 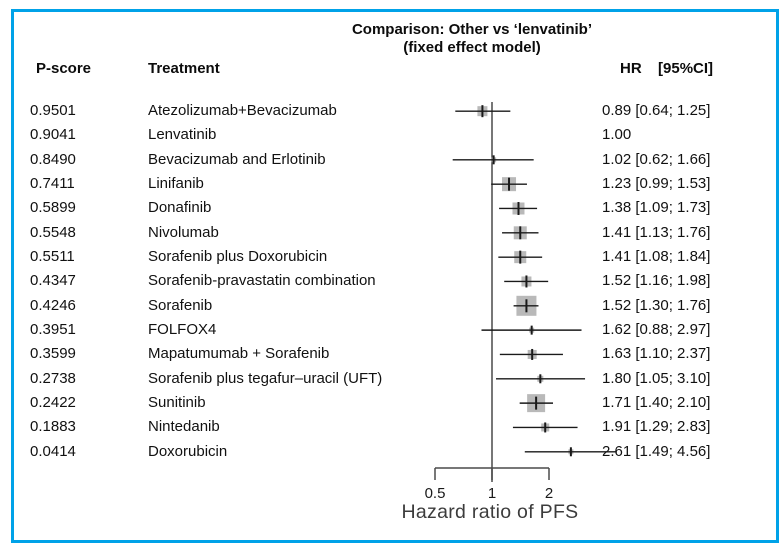 I want to click on column-header-treatment: Treatment, so click(x=184, y=68).